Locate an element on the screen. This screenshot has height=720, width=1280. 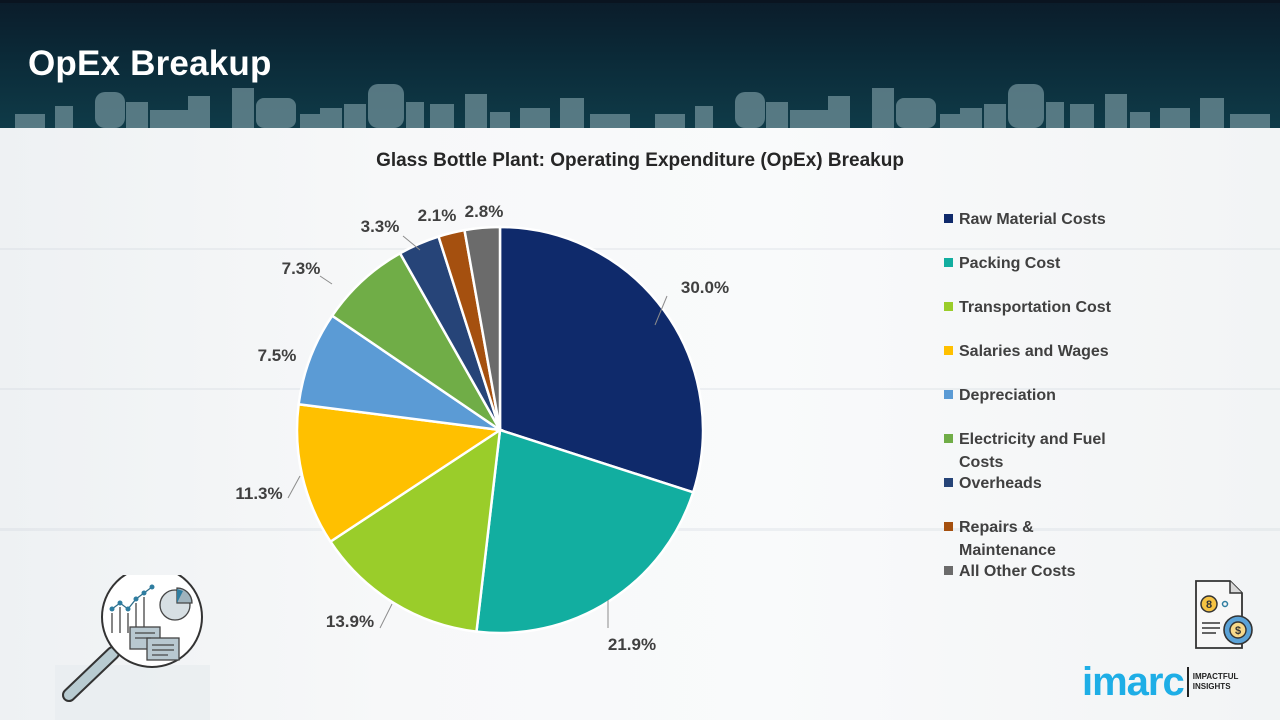
brand-tagline: IMPACTFUL INSIGHTS is located at coordinates (1216, 682).